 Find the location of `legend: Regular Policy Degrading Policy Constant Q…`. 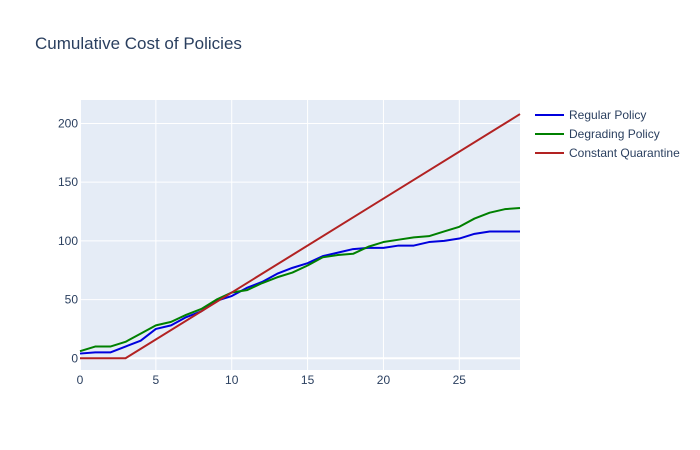

legend: Regular Policy Degrading Policy Constant Q… is located at coordinates (607, 134).